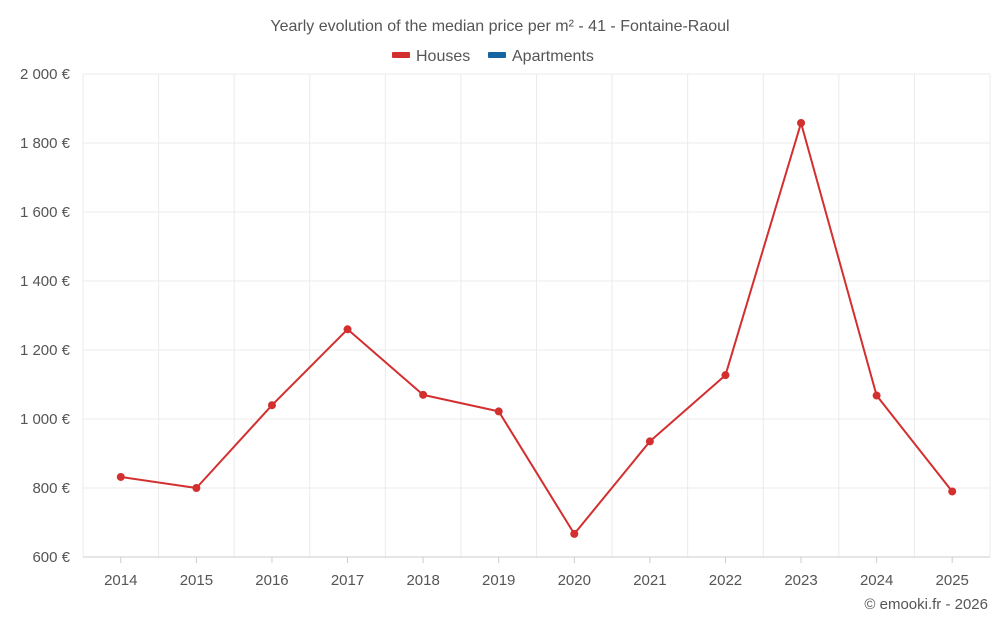  What do you see at coordinates (196, 488) in the screenshot?
I see `data-point-2015` at bounding box center [196, 488].